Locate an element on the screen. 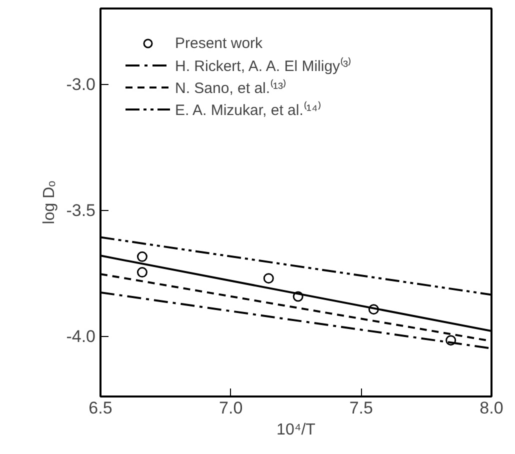 This screenshot has height=454, width=515. legend-label: H. Rickert, A. A. El Miligy⁽³⁾ is located at coordinates (263, 65).